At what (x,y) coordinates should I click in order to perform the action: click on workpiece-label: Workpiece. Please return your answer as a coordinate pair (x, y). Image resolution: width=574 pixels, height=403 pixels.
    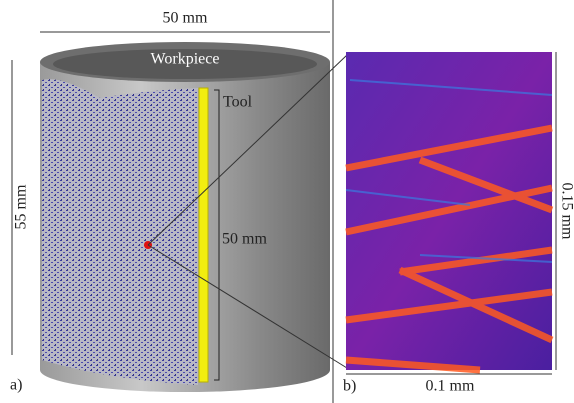
    Looking at the image, I should click on (185, 59).